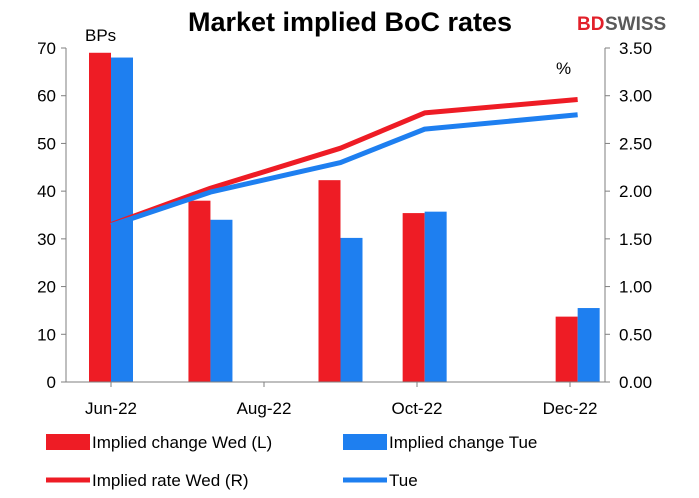 This screenshot has width=699, height=498. Describe the element at coordinates (635, 287) in the screenshot. I see `right-tick-label: 1.00` at that location.